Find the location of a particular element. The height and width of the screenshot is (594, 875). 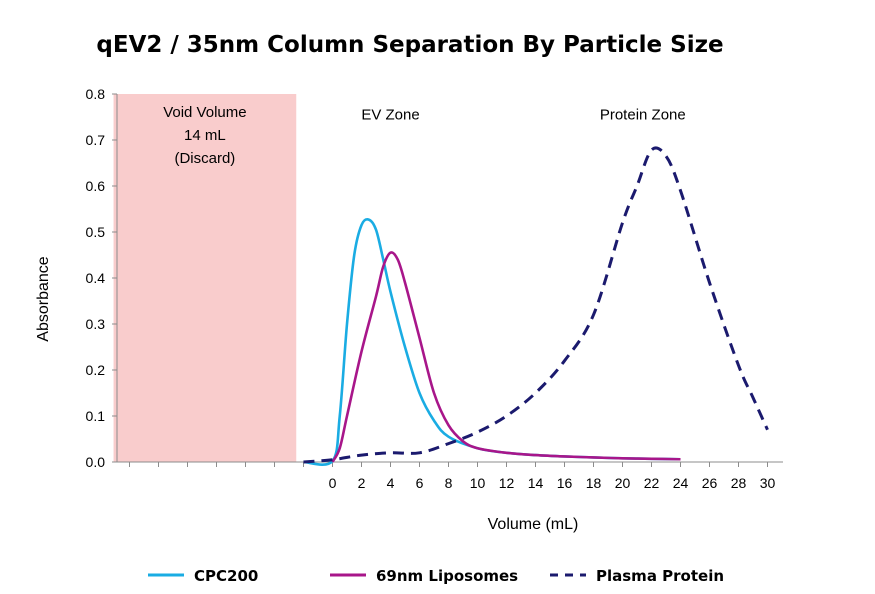

y-tick-label: 0.6 is located at coordinates (96, 186).